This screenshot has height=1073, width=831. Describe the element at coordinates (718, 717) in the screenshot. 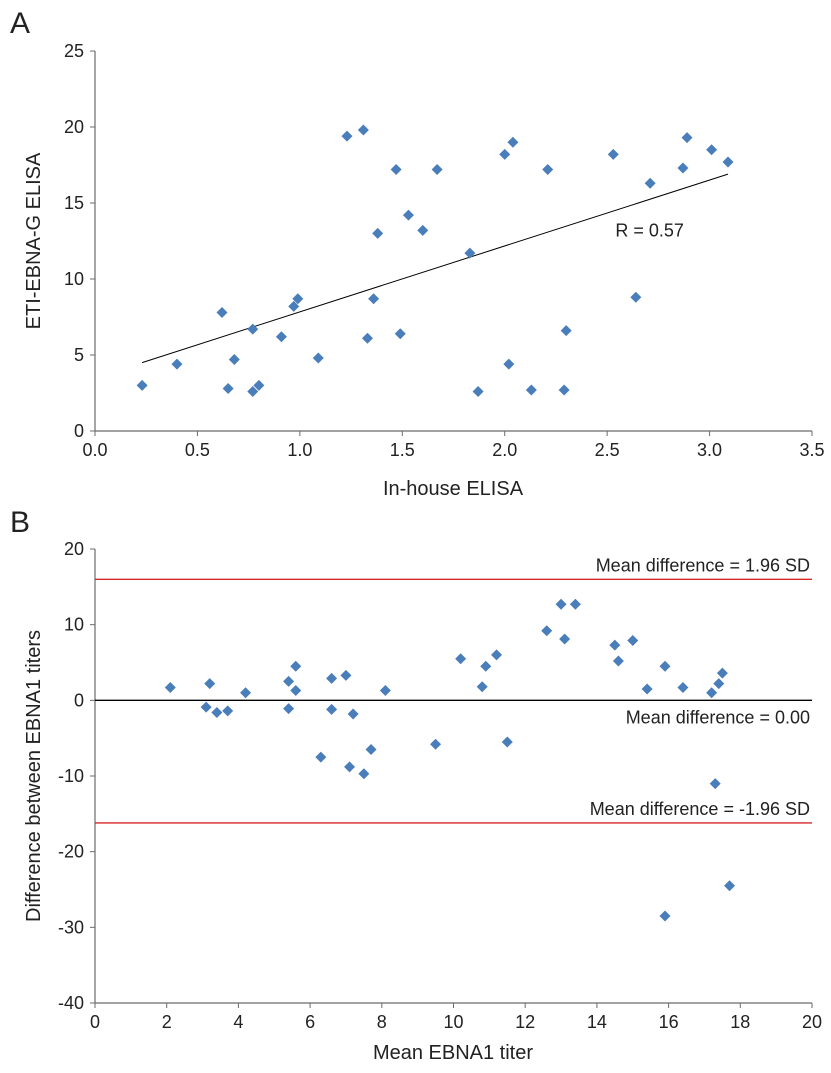

I see `reference-line-label: Mean difference = 0.00` at that location.